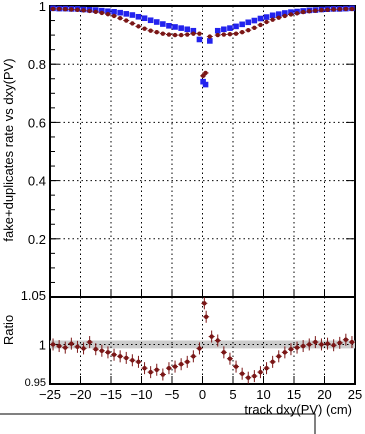 The image size is (365, 434). Describe the element at coordinates (298, 409) in the screenshot. I see `x-axis-label: track dxy(PV) (cm)` at that location.